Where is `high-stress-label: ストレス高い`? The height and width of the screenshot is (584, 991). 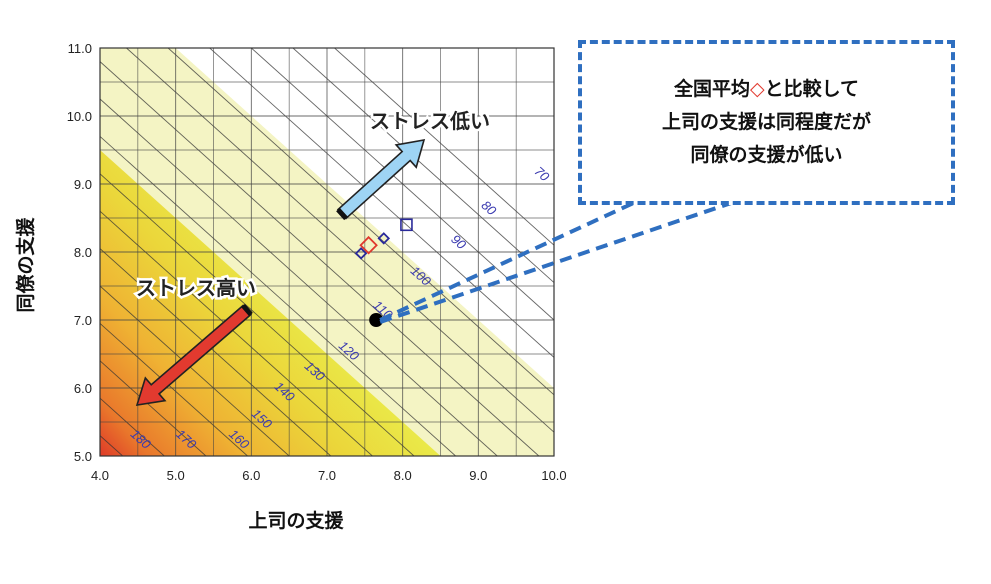 high-stress-label: ストレス高い is located at coordinates (196, 288).